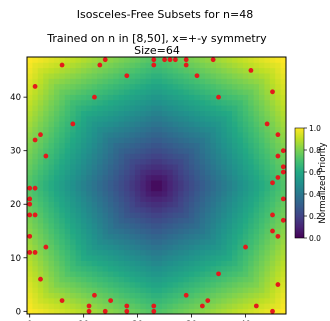  What do you see at coordinates (312, 183) in the screenshot?
I see `colorbar-ticks: 0.00.20.40.60.81.0` at bounding box center [312, 183].